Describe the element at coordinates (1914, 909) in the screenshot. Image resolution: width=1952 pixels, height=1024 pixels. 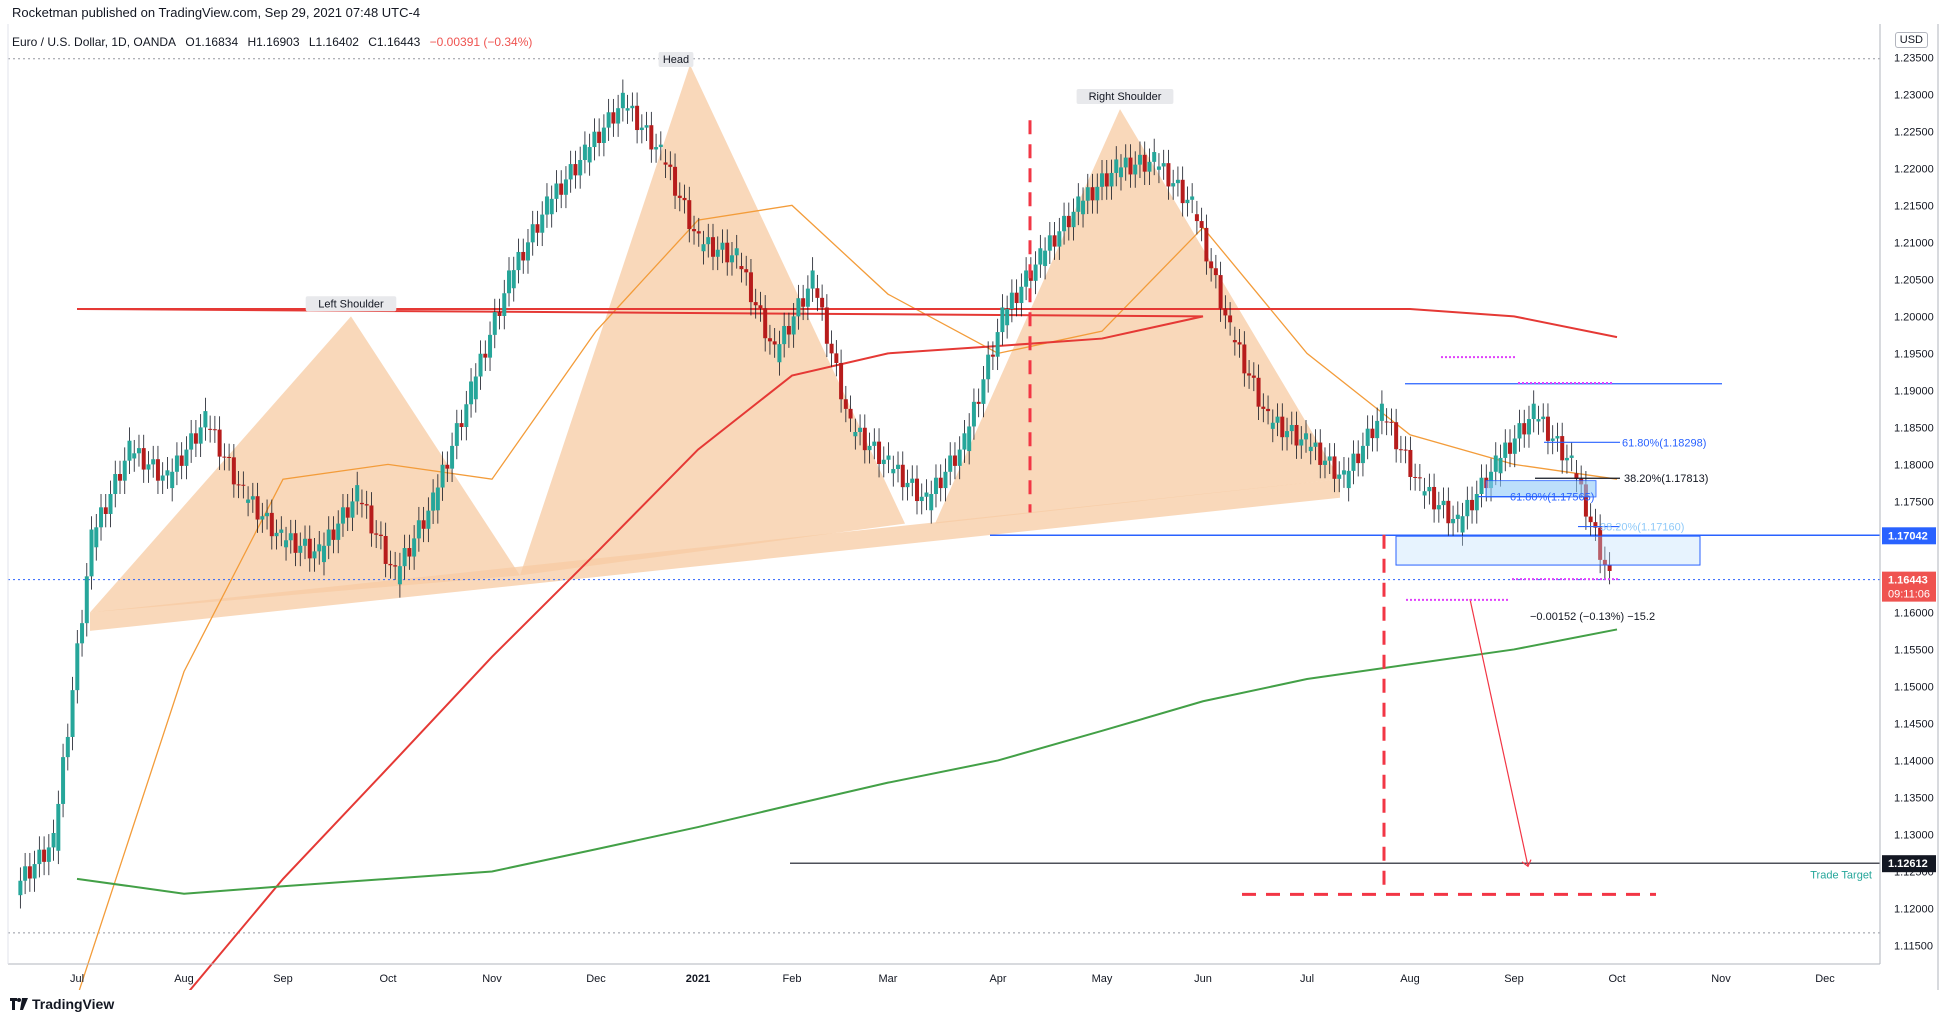
I see `price-tick-label: 1.12000` at that location.